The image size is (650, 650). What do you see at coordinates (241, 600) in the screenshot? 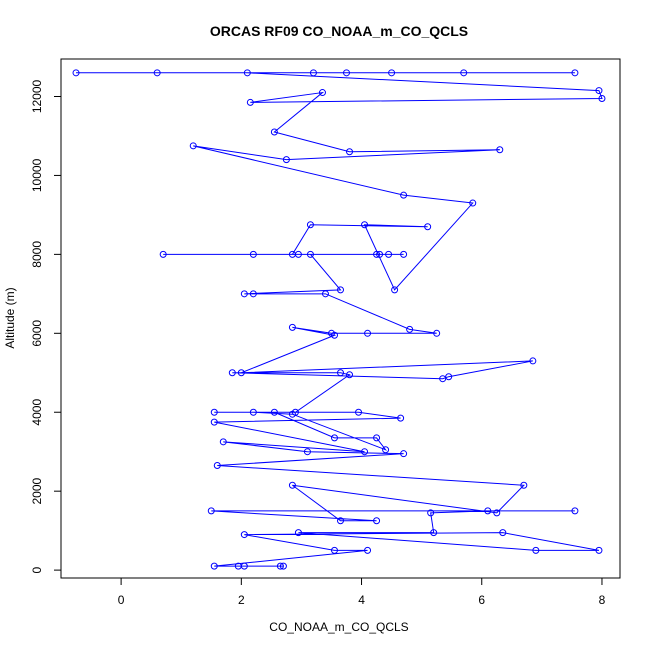
I see `x-tick-label: 2` at bounding box center [241, 600].